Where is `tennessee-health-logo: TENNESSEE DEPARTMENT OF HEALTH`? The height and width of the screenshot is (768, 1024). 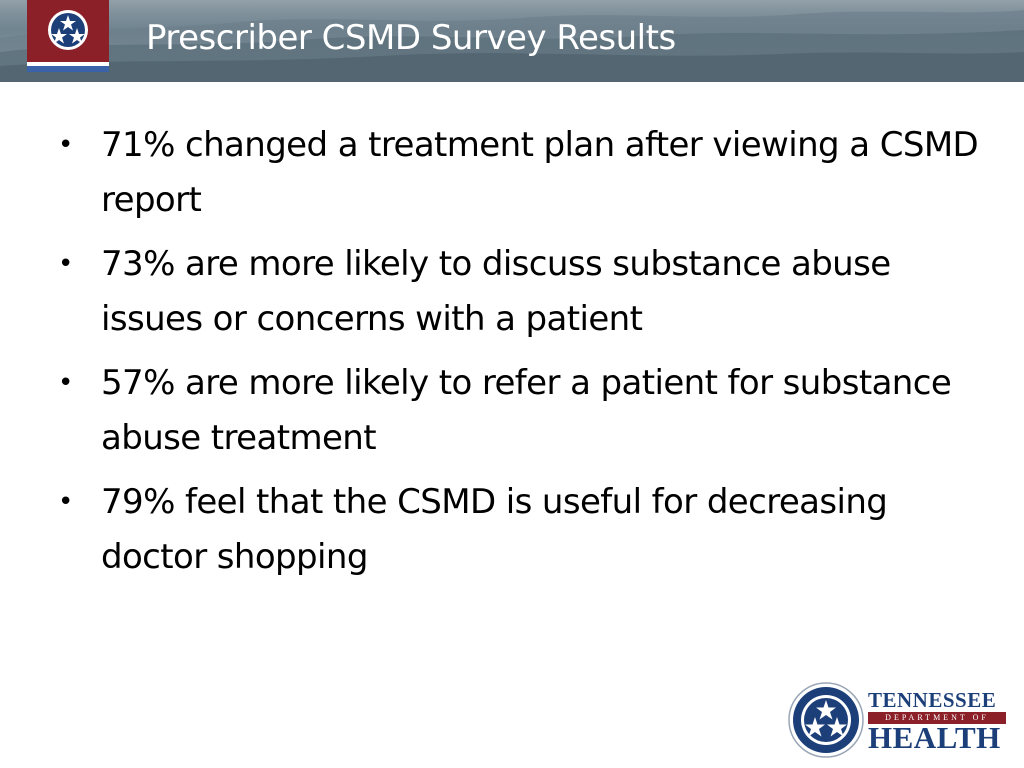
tennessee-health-logo: TENNESSEE DEPARTMENT OF HEALTH is located at coordinates (899, 720).